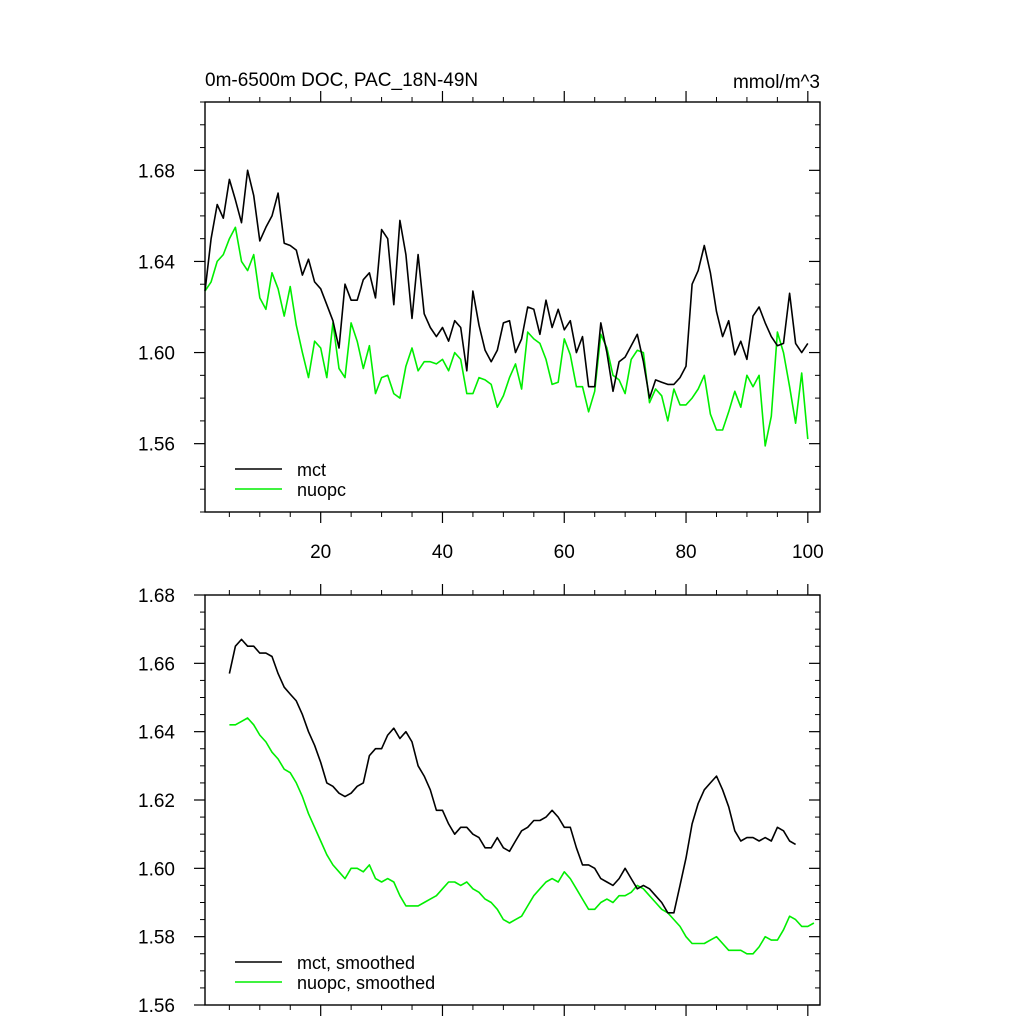 The height and width of the screenshot is (1024, 1024). Describe the element at coordinates (290, 480) in the screenshot. I see `panel1-legend: mct nuopc` at that location.